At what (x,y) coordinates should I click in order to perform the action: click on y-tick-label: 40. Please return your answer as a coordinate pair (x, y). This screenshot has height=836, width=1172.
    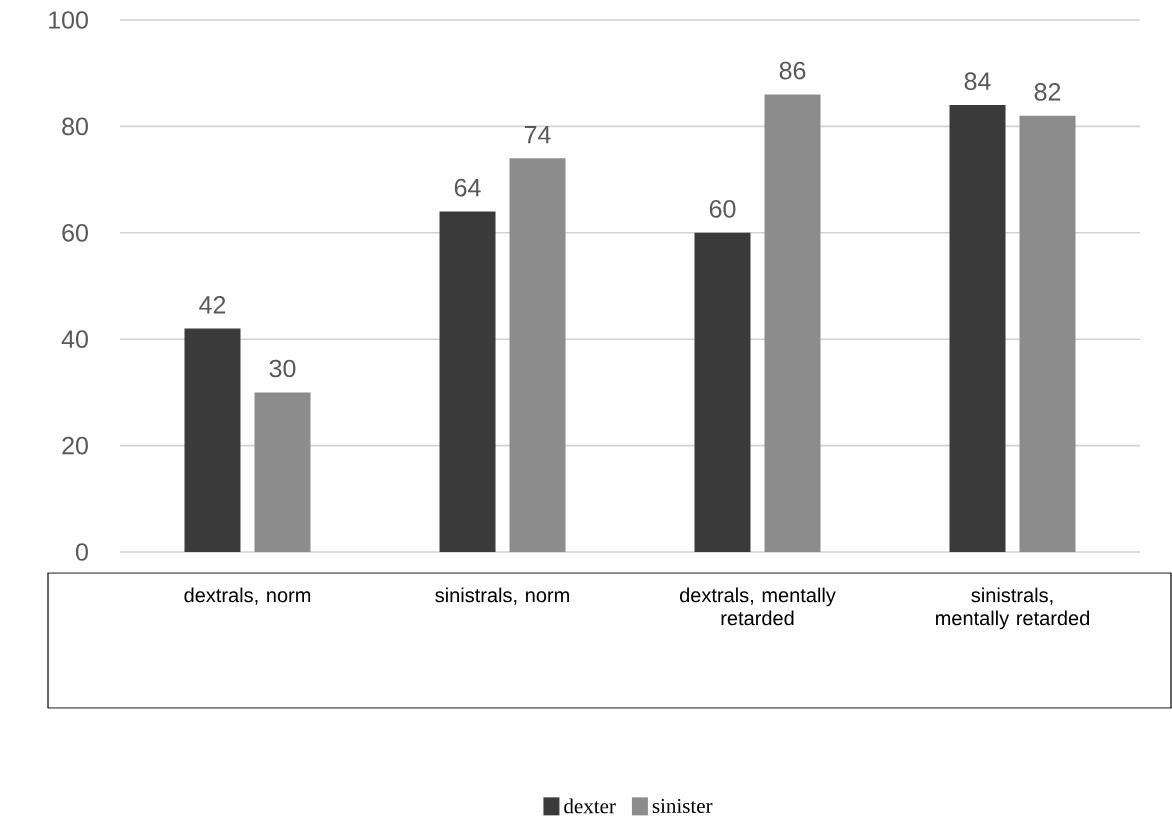
    Looking at the image, I should click on (74, 339).